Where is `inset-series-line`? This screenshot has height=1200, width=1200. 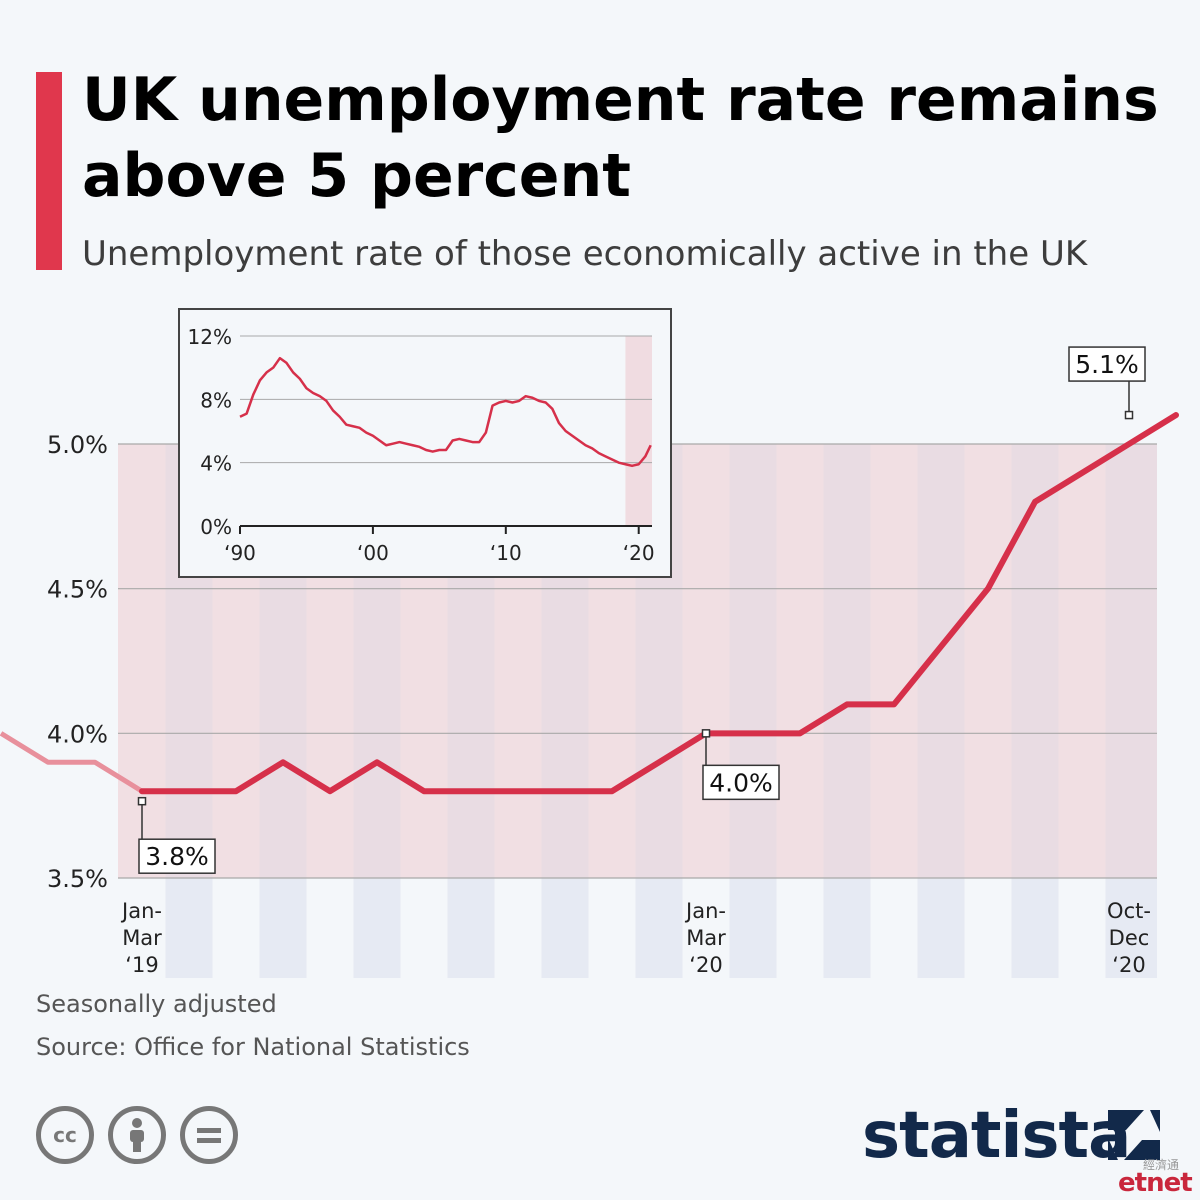
inset-series-line is located at coordinates (445, 412).